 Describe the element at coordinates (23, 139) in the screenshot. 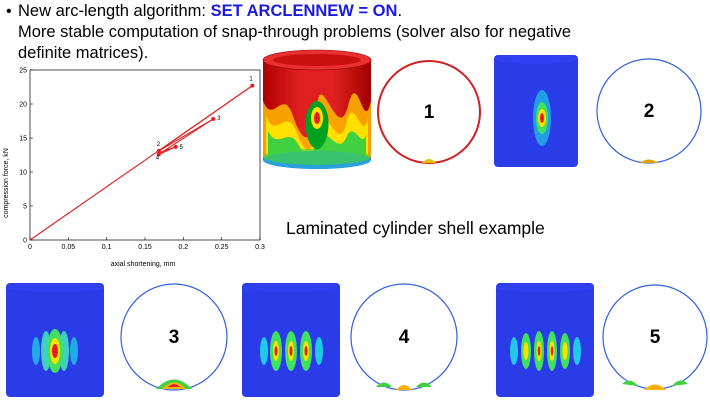

I see `y-tick-label: 15` at that location.